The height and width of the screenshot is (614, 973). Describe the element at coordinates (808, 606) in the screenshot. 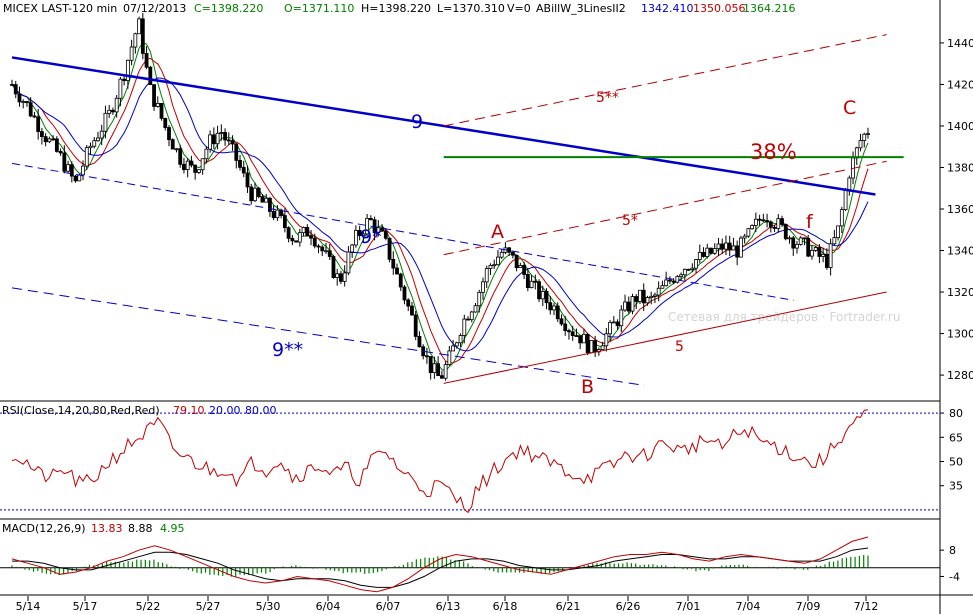

I see `date-tick-label: 7/09` at that location.